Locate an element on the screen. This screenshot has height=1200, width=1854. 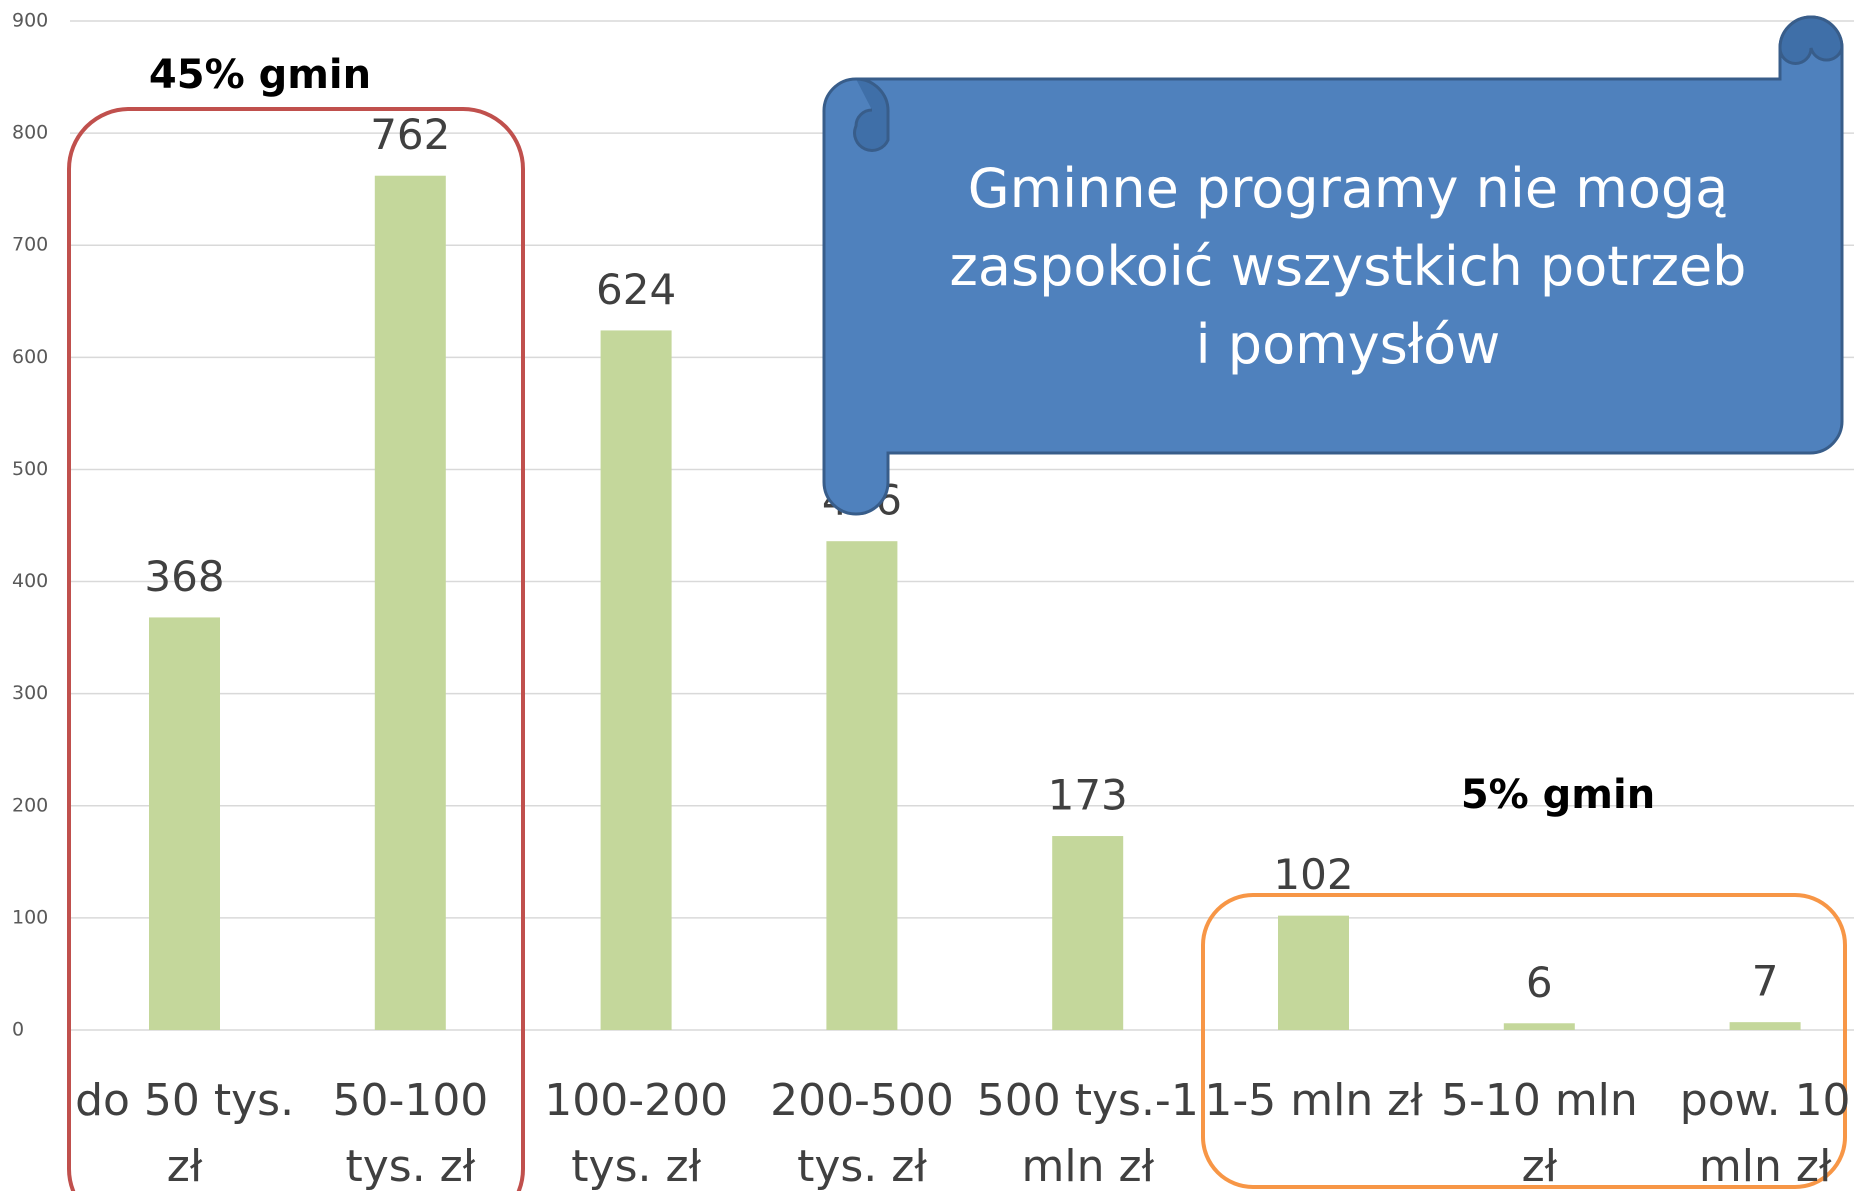
y-tick-label: 0 is located at coordinates (18, 1030).